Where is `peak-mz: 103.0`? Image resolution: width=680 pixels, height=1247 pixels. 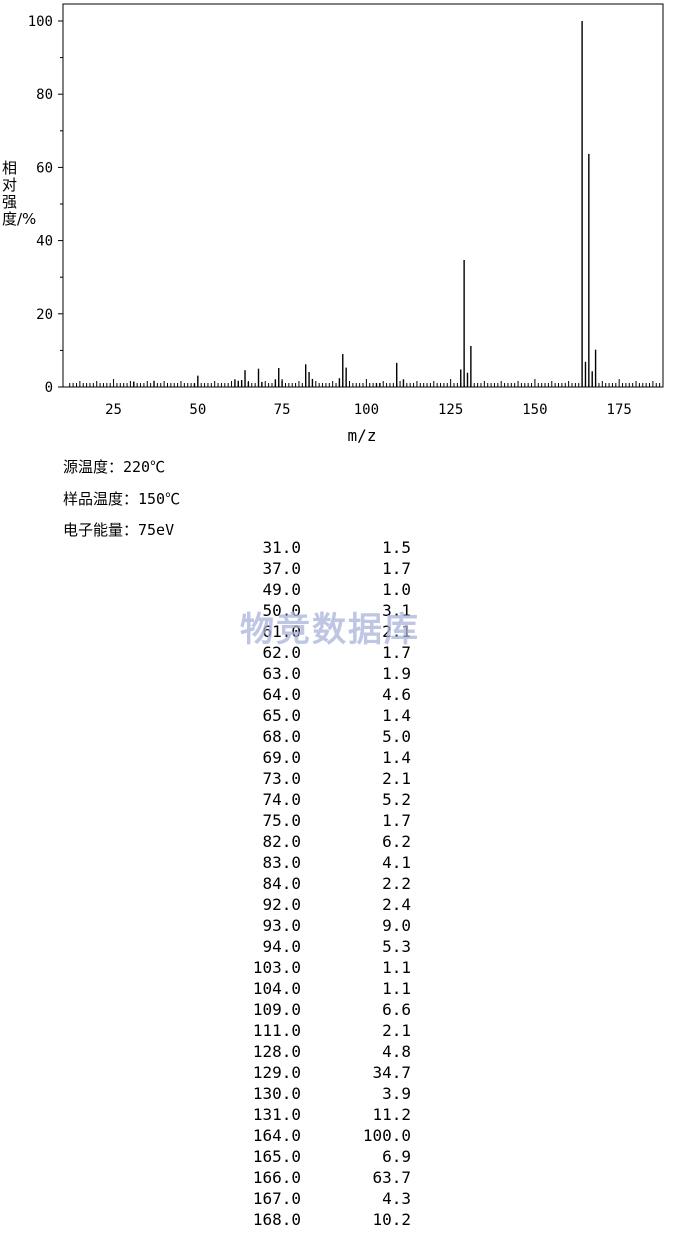
peak-mz: 103.0 is located at coordinates (276, 967).